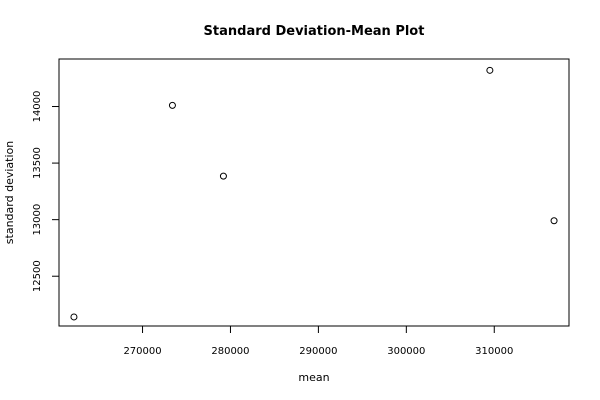 The image size is (600, 400). I want to click on x-axis-label: mean, so click(313, 377).